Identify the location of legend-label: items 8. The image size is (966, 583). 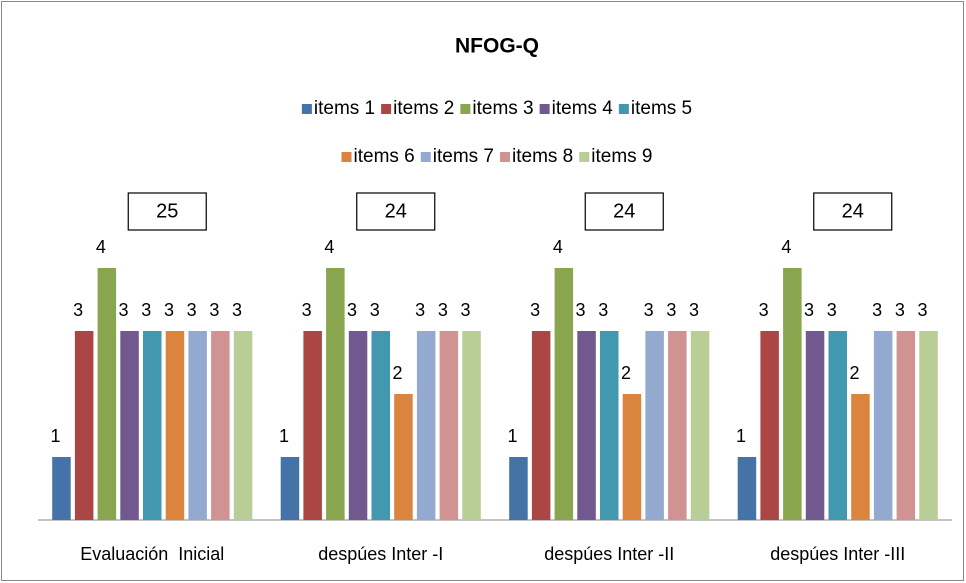
(542, 156).